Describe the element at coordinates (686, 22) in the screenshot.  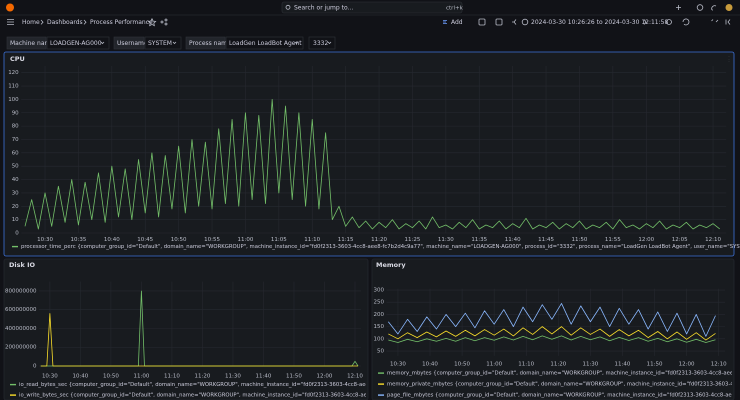
I see `refresh-icon` at that location.